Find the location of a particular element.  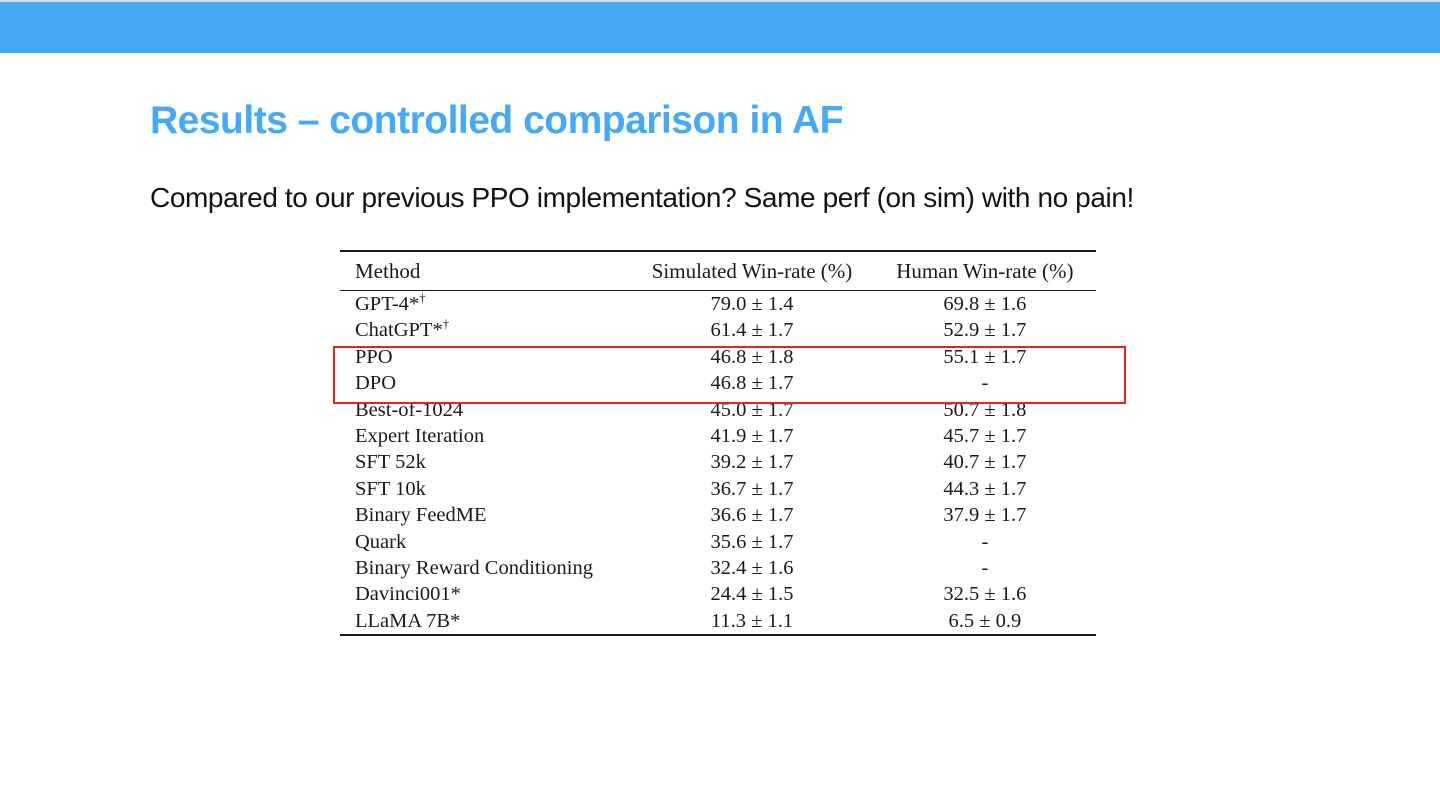

method-name: ChatGPT* is located at coordinates (399, 330).